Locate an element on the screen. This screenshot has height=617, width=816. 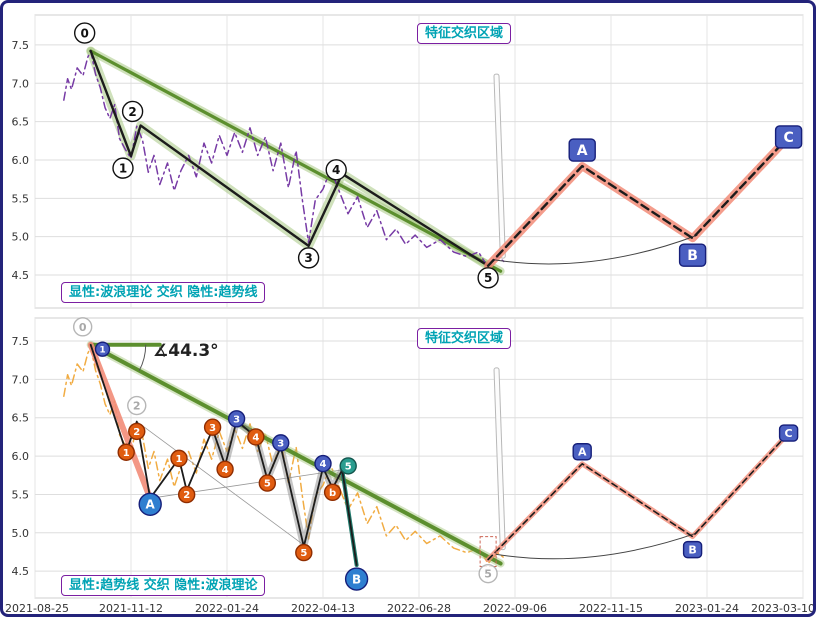
angle-arc is located at coordinates (142, 357).